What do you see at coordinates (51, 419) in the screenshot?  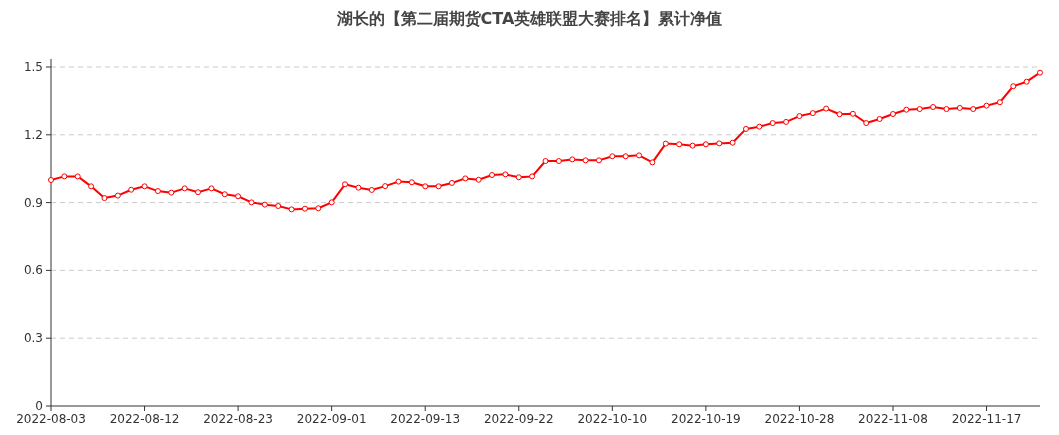 I see `x-tick-label: 2022-08-03` at bounding box center [51, 419].